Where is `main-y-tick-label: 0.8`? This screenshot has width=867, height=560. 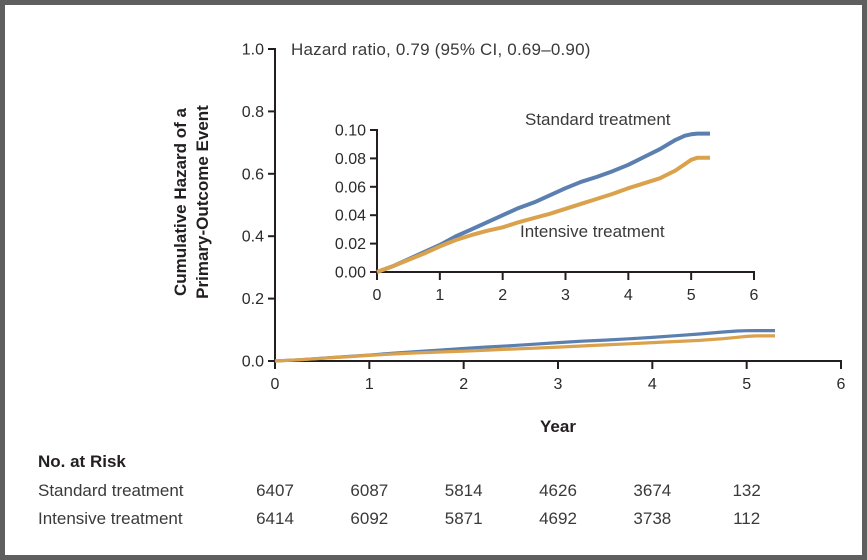 main-y-tick-label: 0.8 is located at coordinates (253, 112).